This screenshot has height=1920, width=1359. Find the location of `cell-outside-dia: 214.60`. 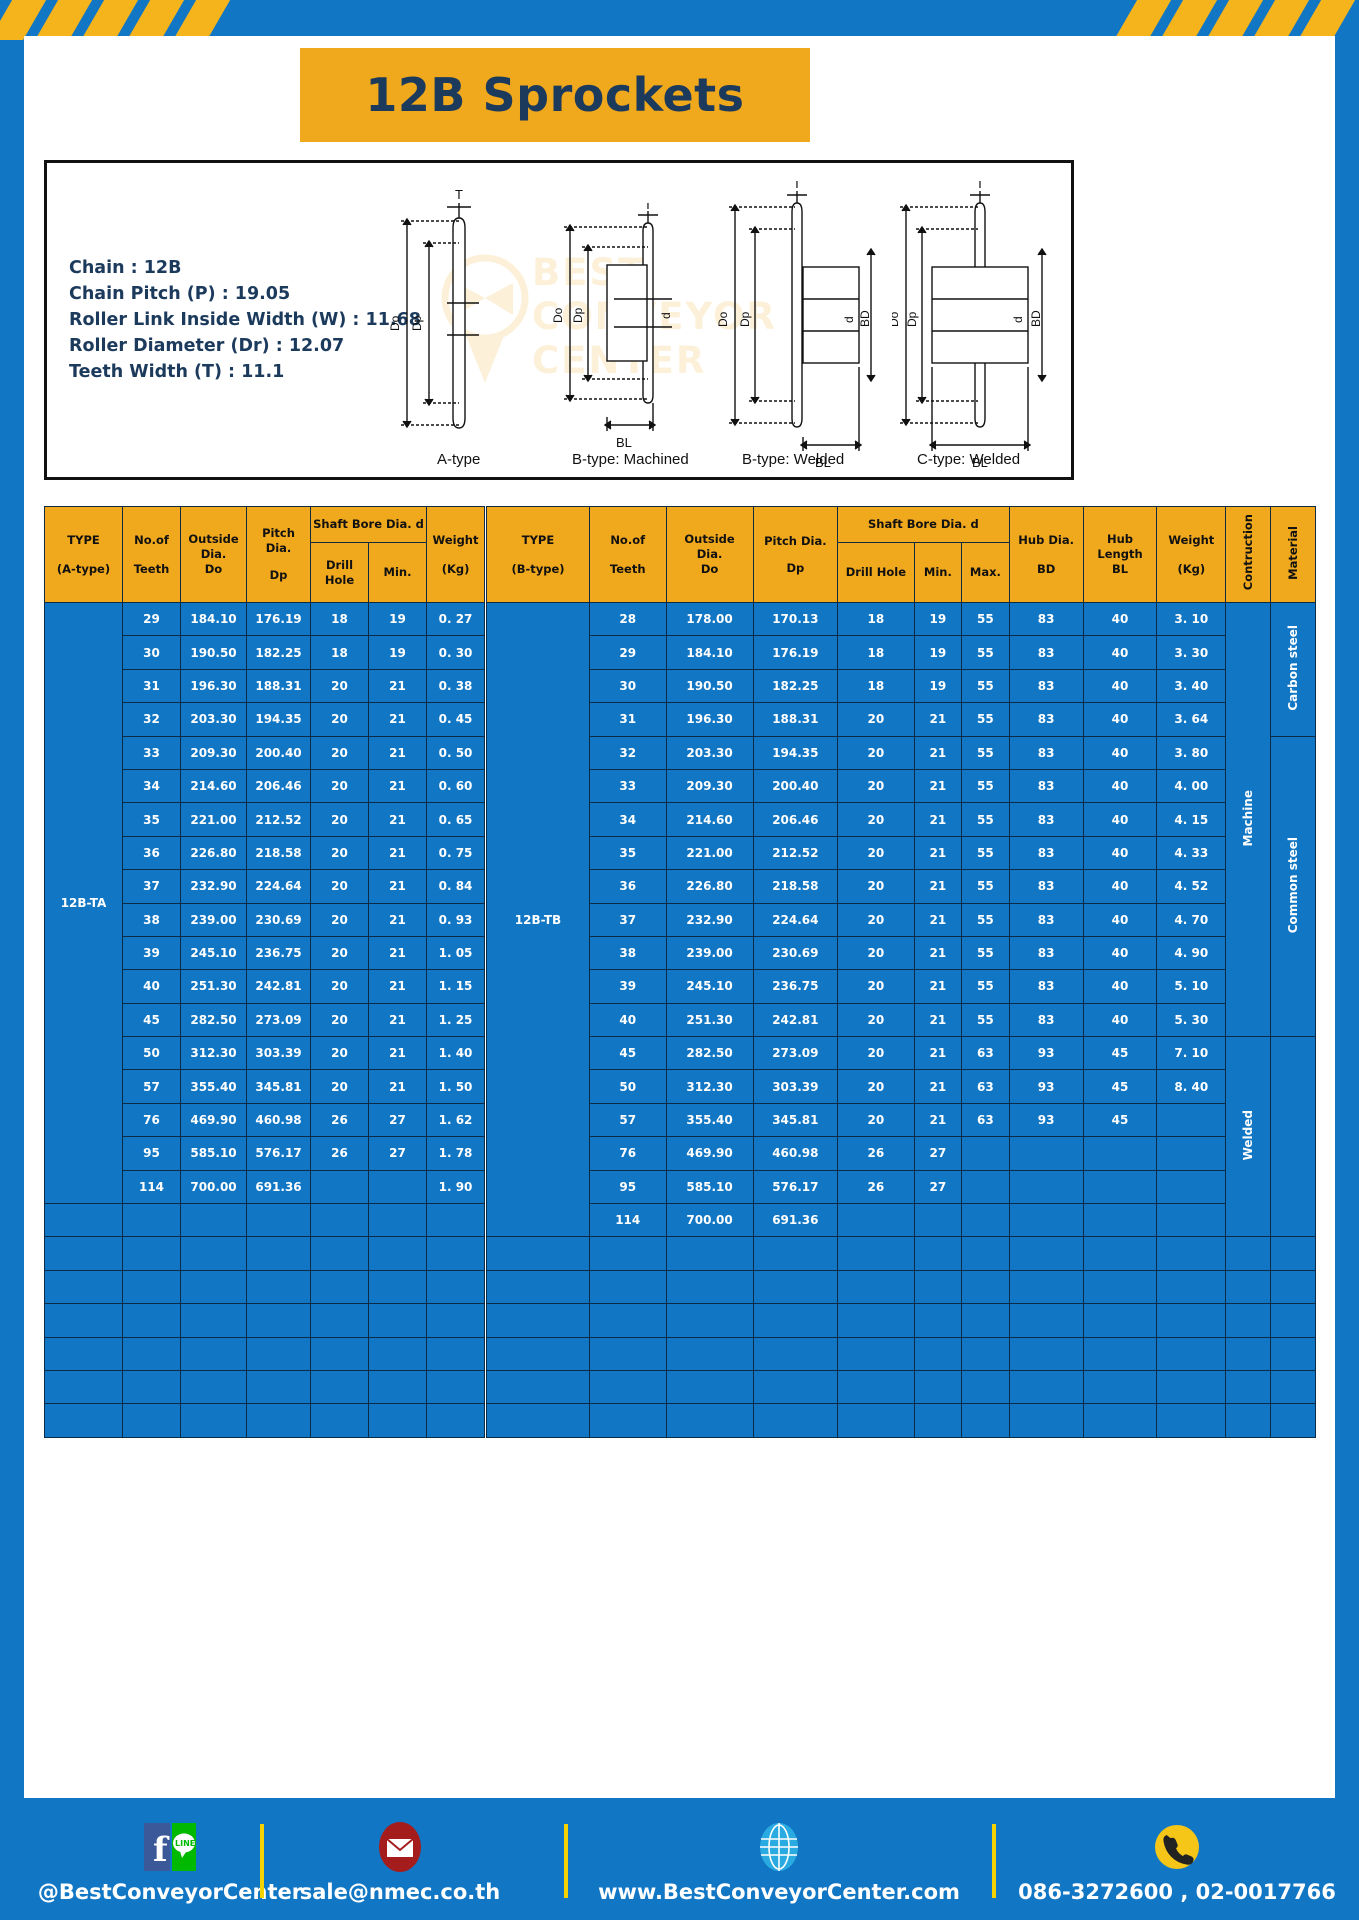

cell-outside-dia: 214.60 is located at coordinates (213, 786).